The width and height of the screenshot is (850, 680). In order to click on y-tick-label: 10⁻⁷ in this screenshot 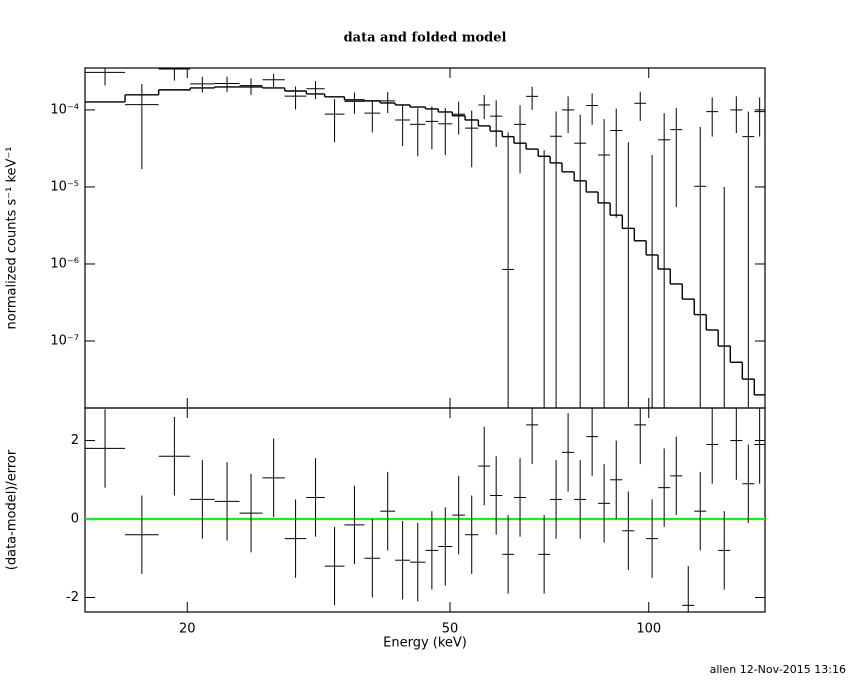, I will do `click(64, 341)`.